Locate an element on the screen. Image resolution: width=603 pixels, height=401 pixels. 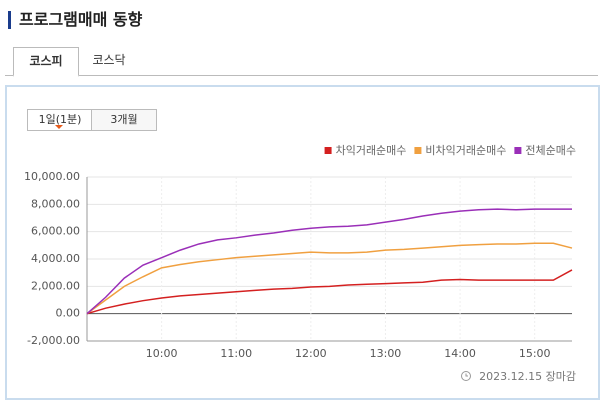
market-tabs: 코스피 코스닥 is located at coordinates (301, 62).